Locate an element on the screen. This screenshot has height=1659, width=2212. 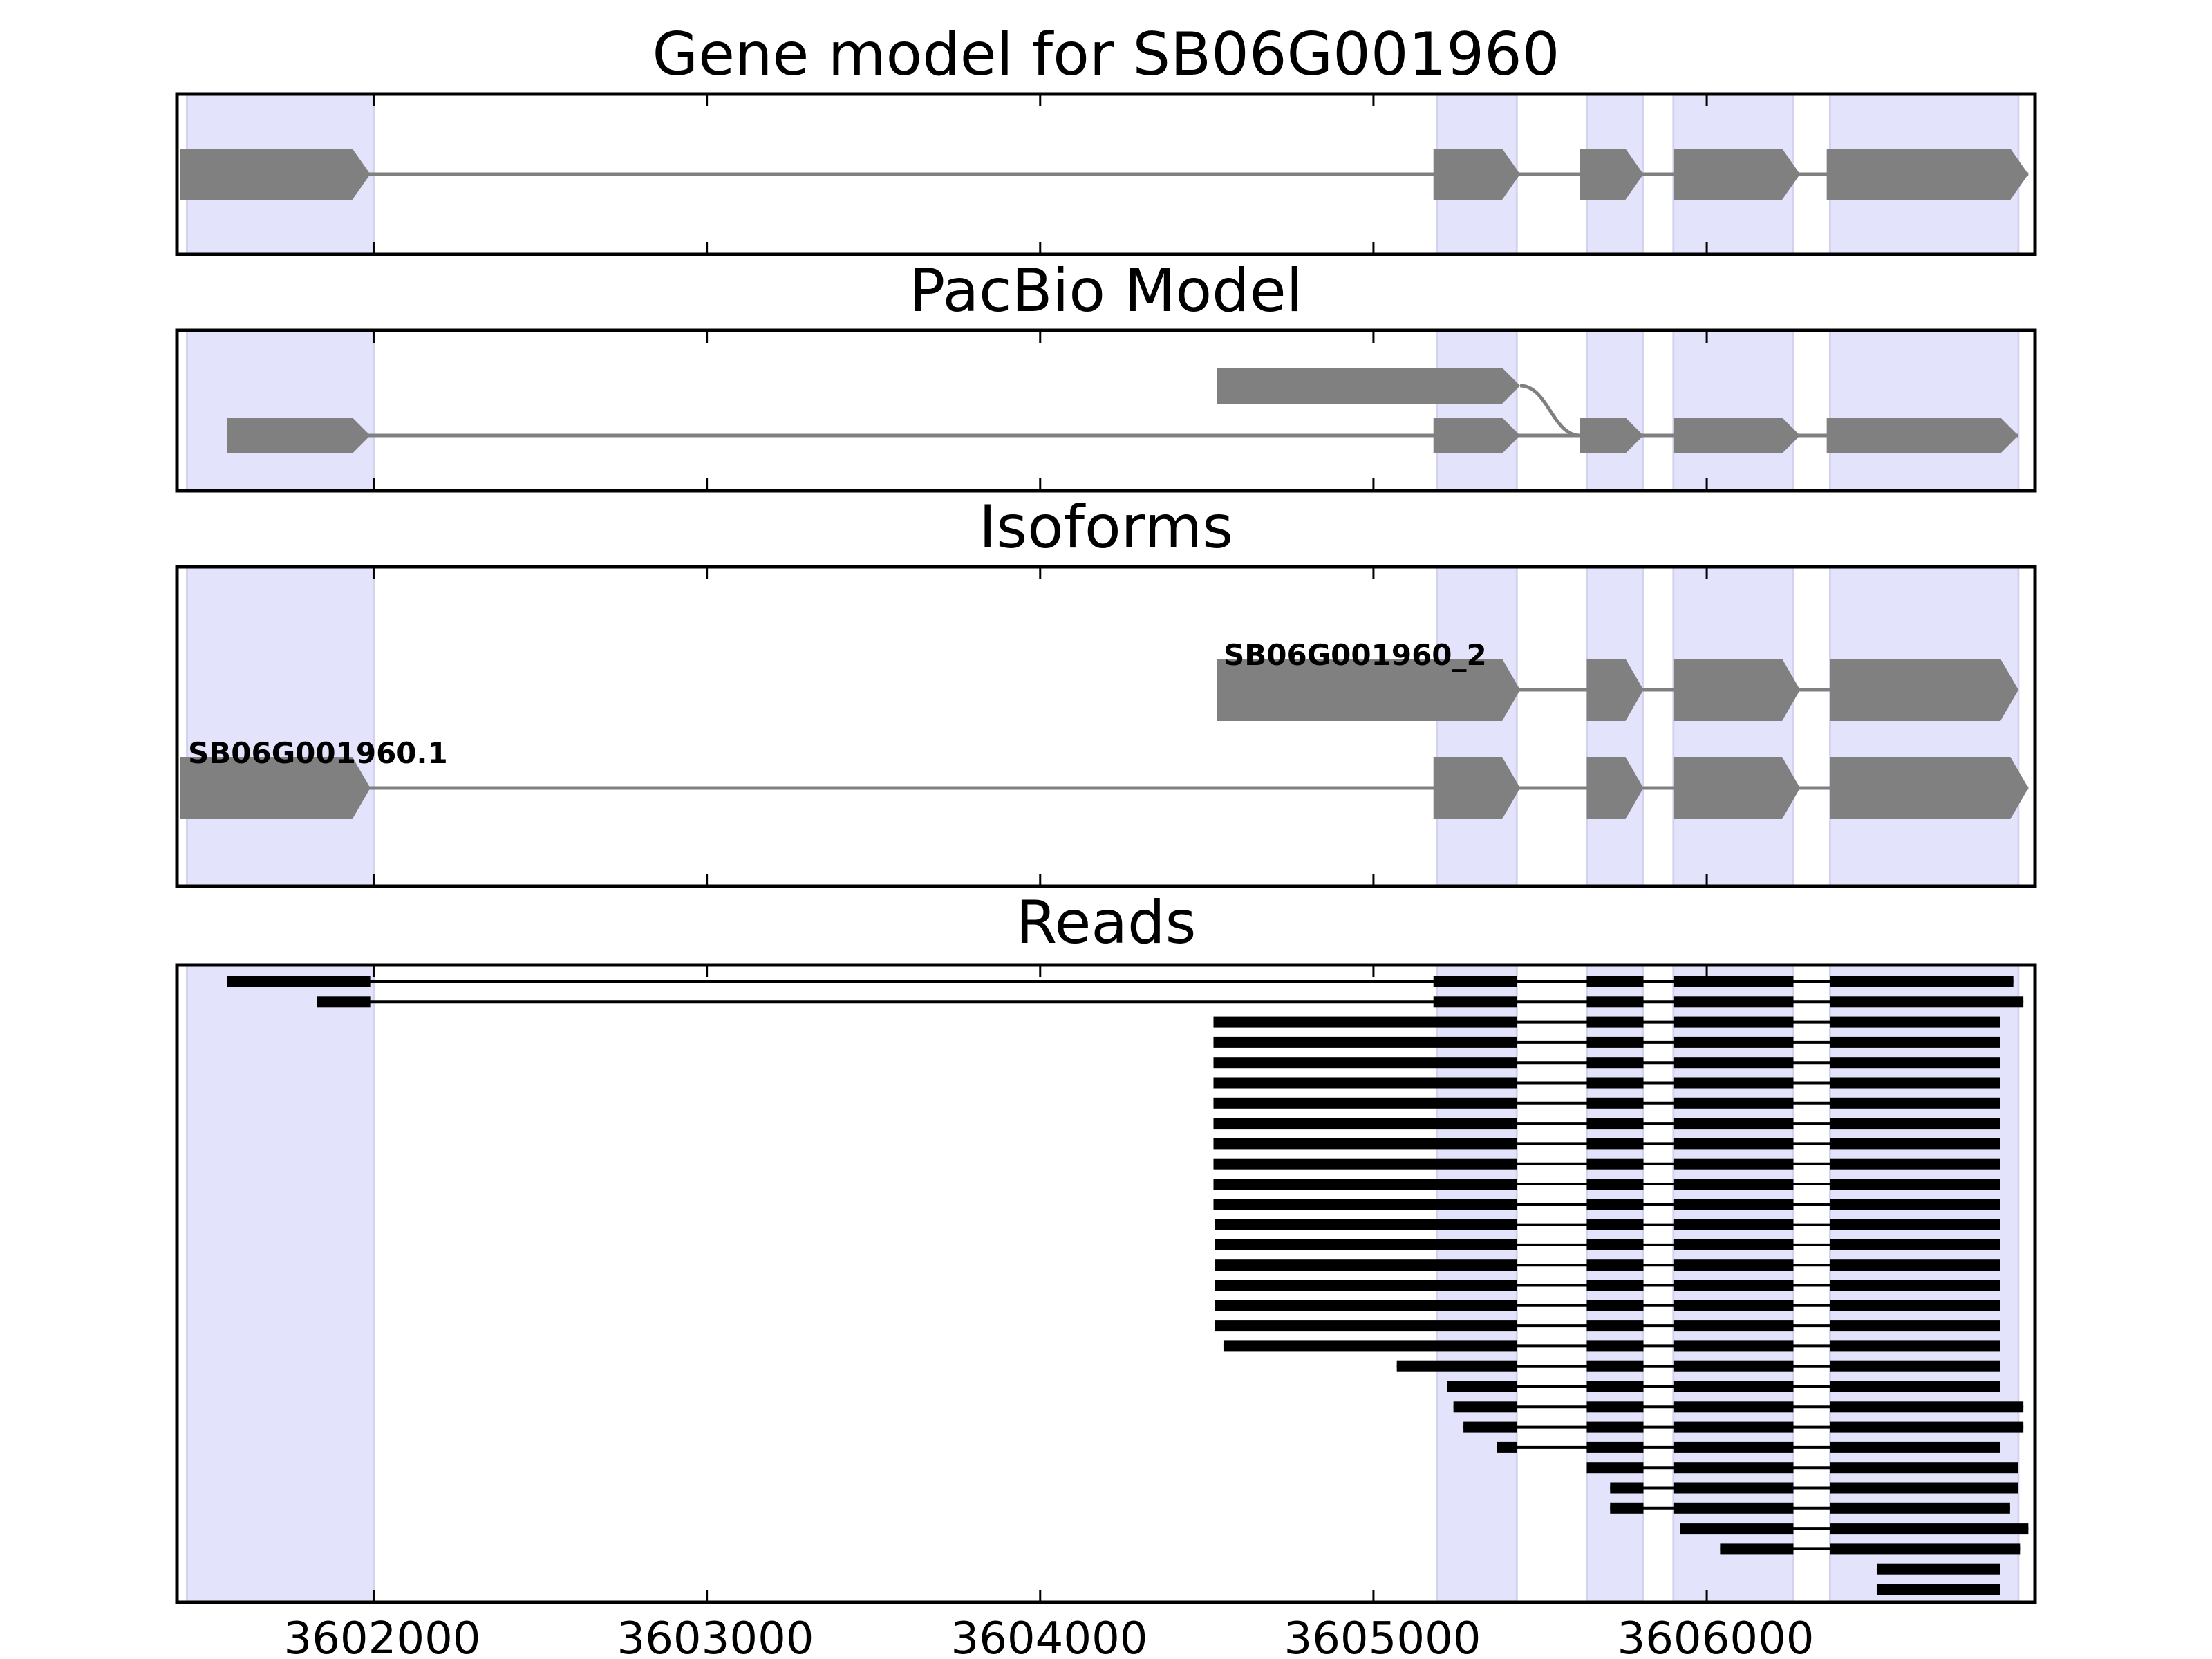
pacbio-model-title: PacBio Model is located at coordinates (1105, 291).